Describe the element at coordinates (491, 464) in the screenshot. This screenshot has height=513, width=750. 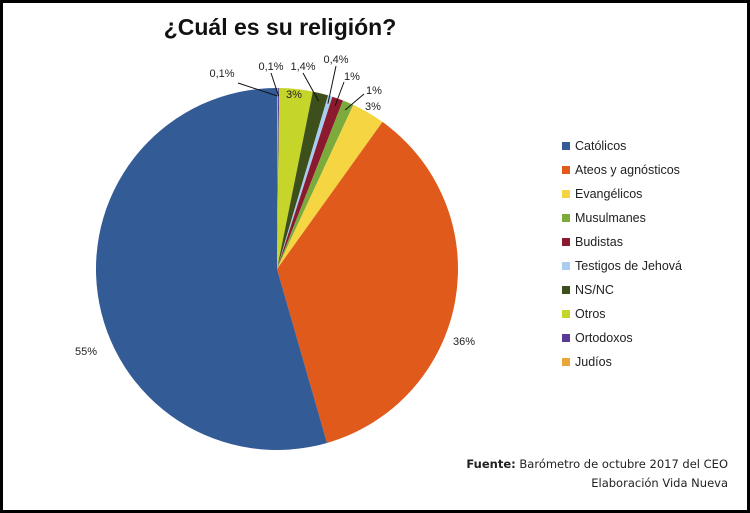
I see `source-prefix: Fuente:` at that location.